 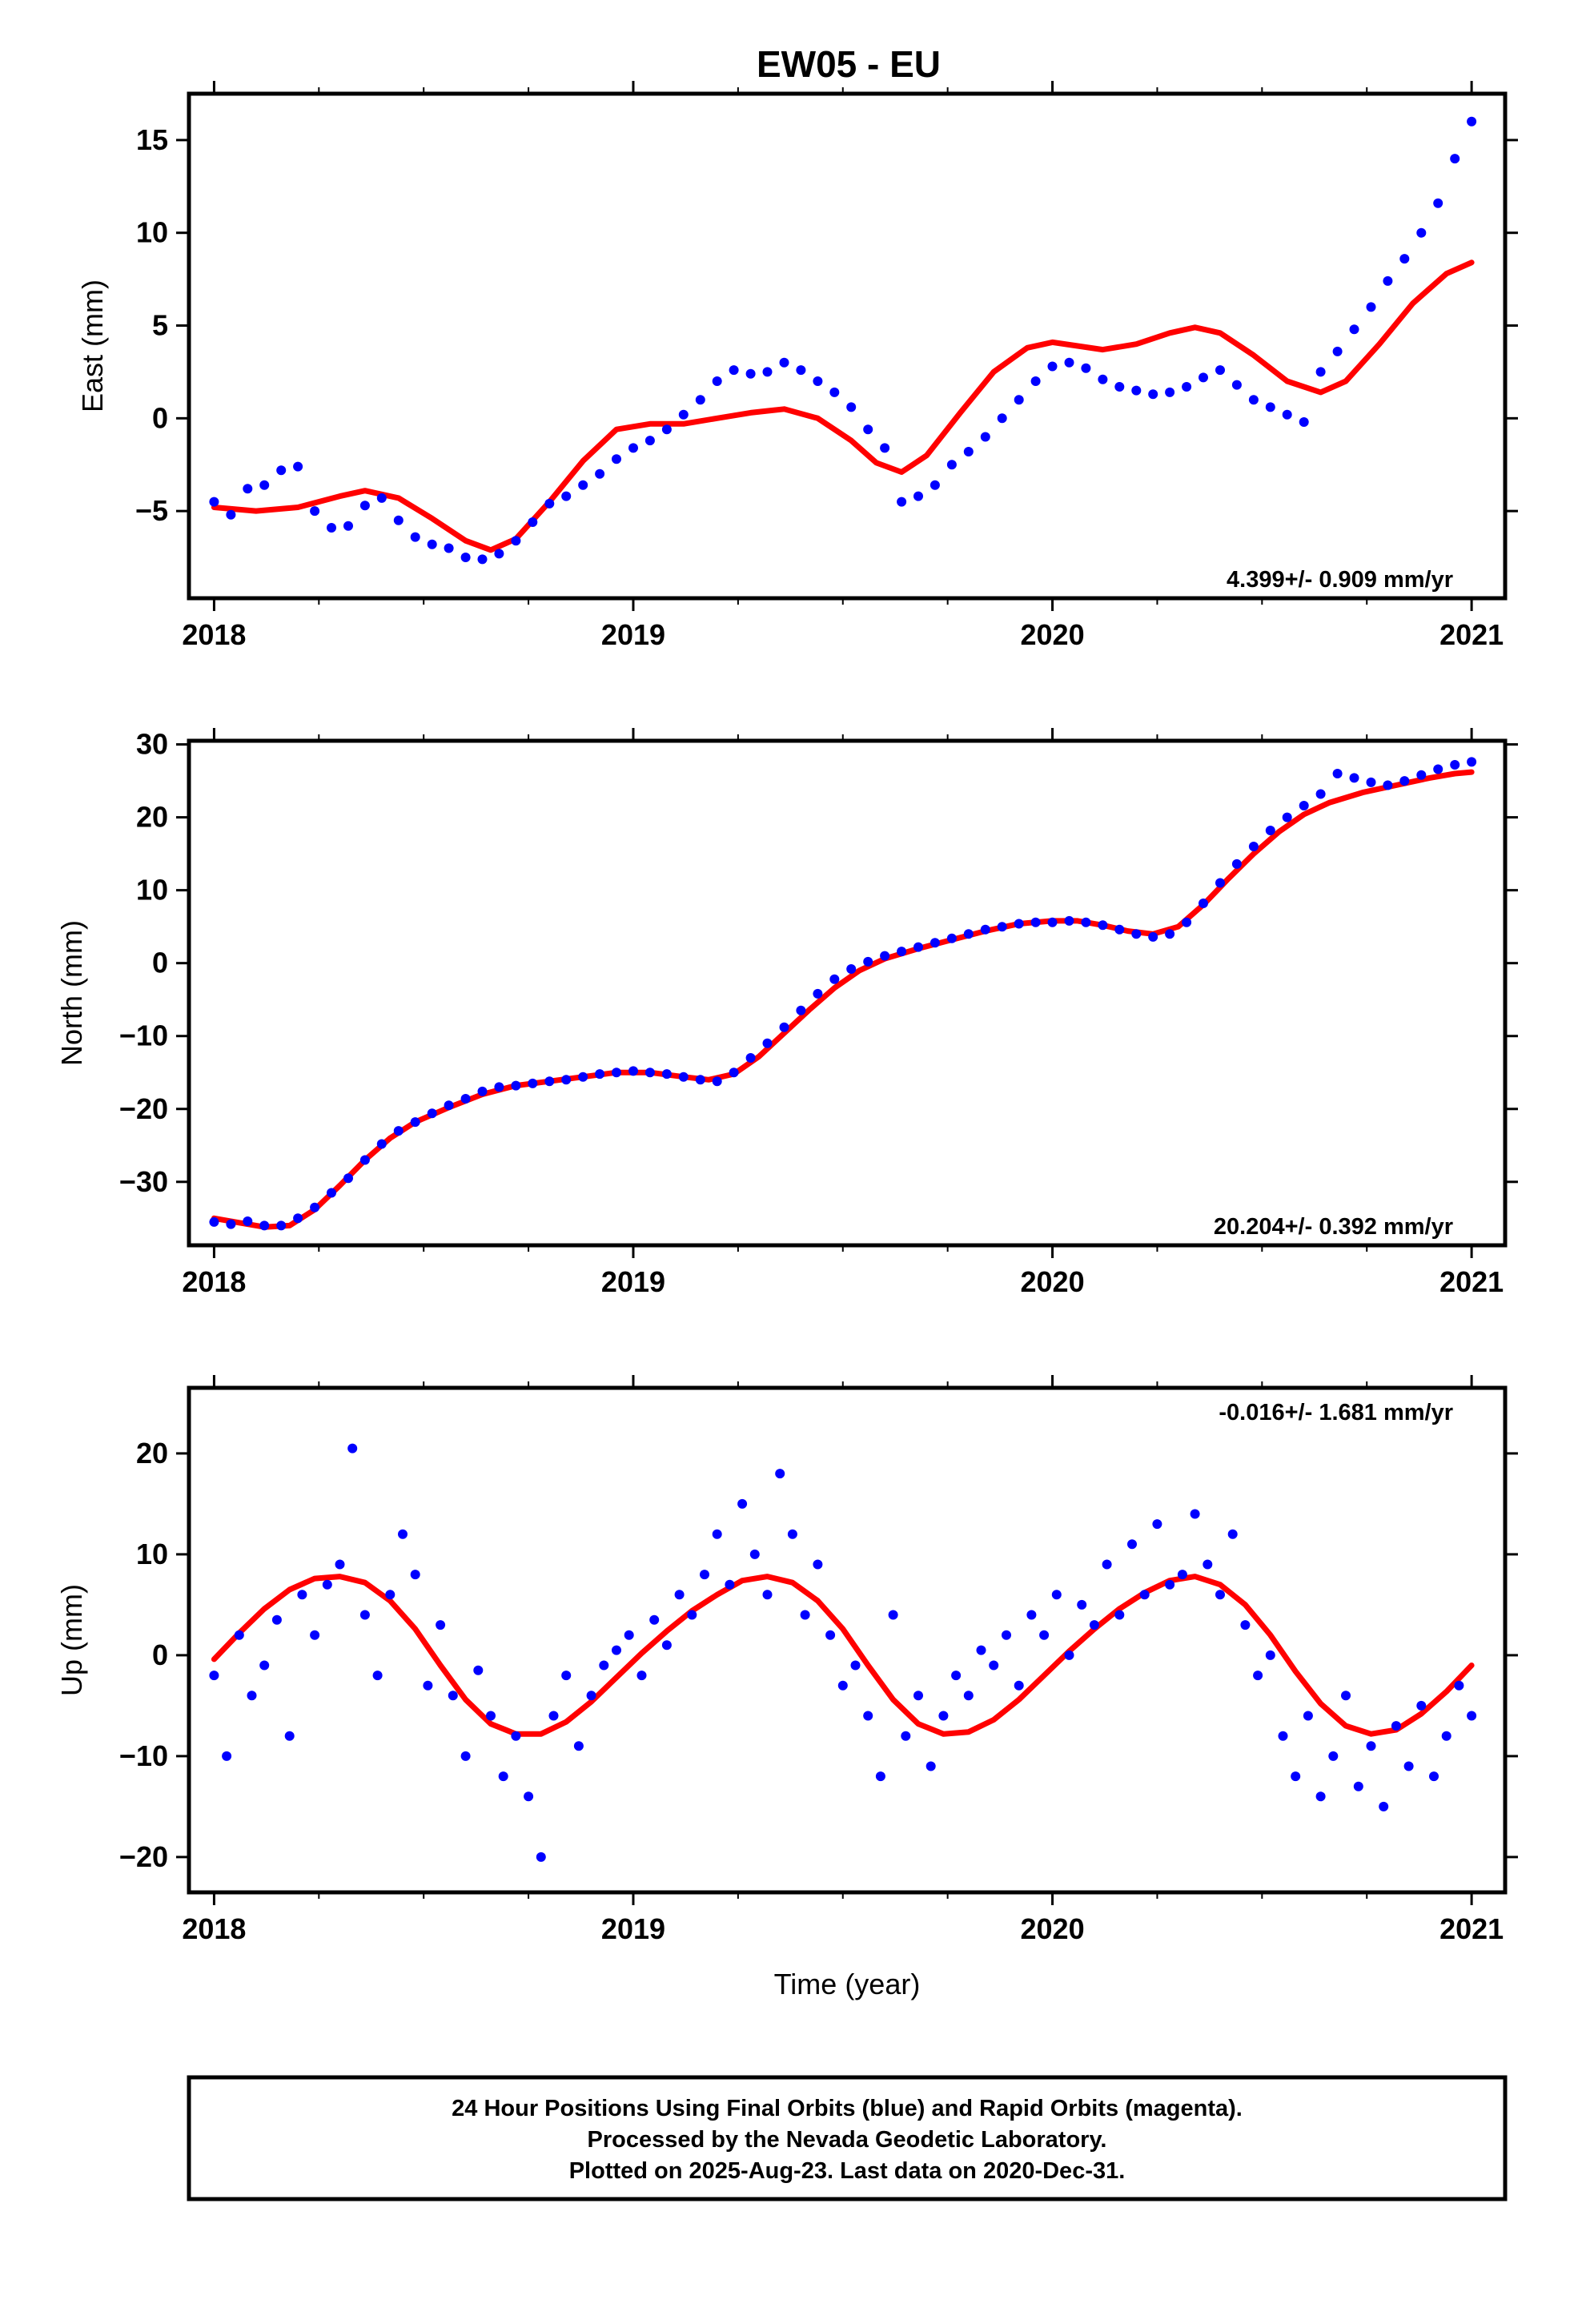 I want to click on y-tick-label: −5, so click(x=151, y=511).